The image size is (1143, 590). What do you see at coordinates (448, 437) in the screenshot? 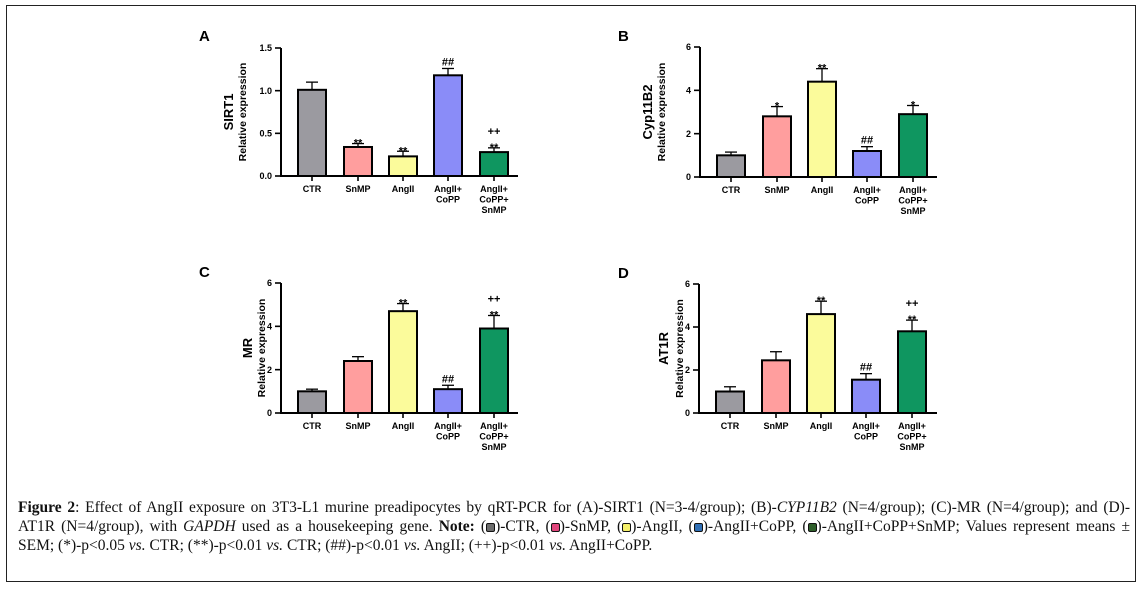
I see `panel-c-category-label: CoPP` at bounding box center [448, 437].